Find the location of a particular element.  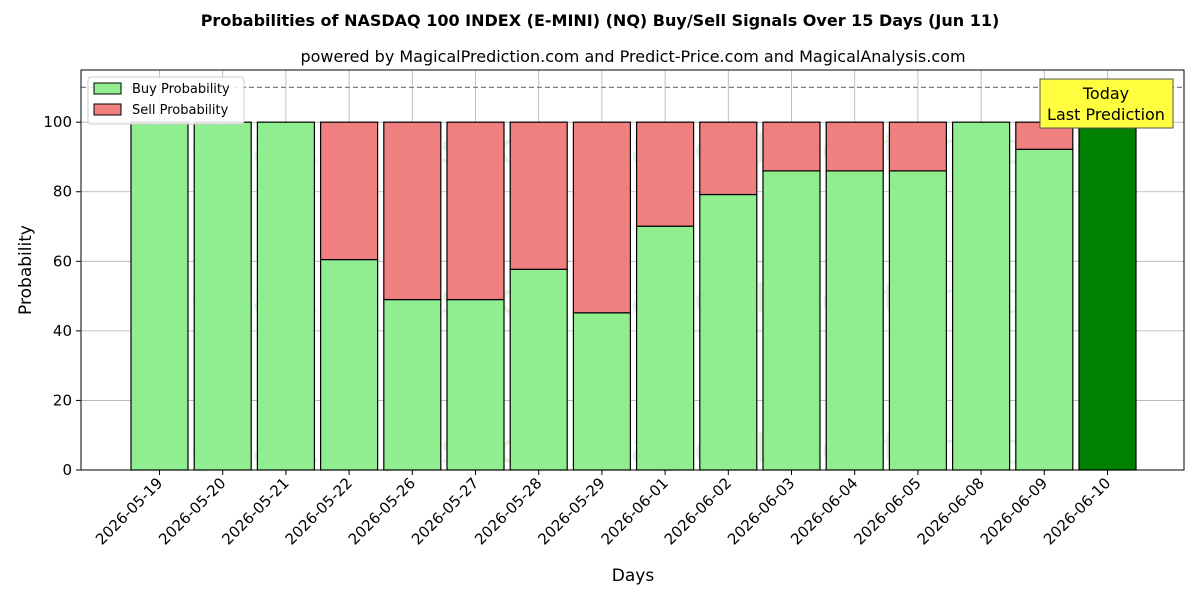

annotation-box is located at coordinates (1106, 103).